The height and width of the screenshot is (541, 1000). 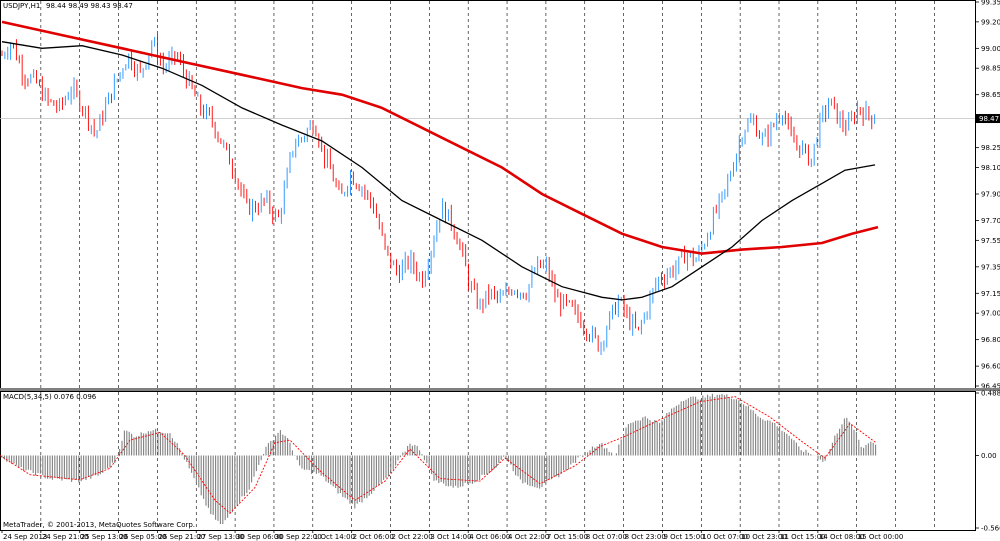 What do you see at coordinates (881, 537) in the screenshot?
I see `time-tick-label: 15 Oct 00:00` at bounding box center [881, 537].